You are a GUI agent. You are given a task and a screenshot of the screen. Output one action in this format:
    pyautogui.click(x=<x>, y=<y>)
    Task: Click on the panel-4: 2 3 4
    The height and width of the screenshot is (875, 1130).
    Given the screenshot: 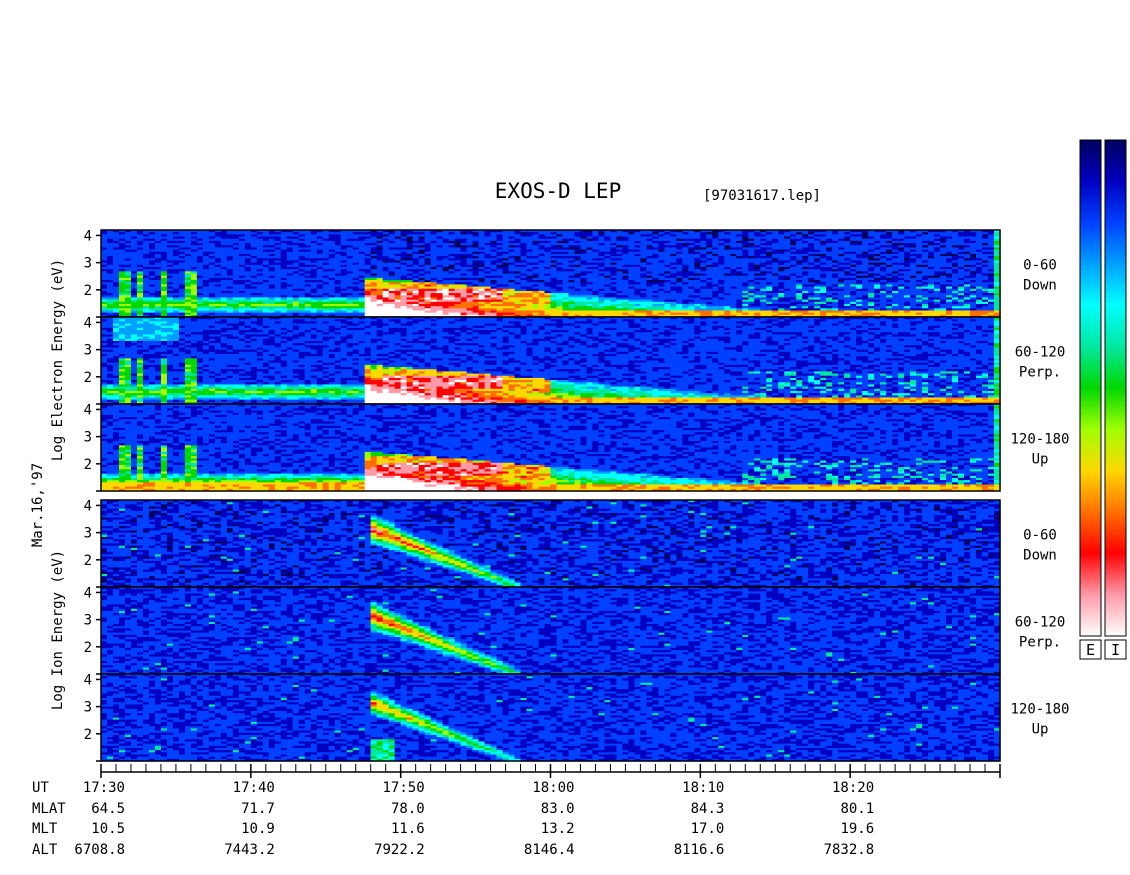 What is the action you would take?
    pyautogui.click(x=542, y=542)
    